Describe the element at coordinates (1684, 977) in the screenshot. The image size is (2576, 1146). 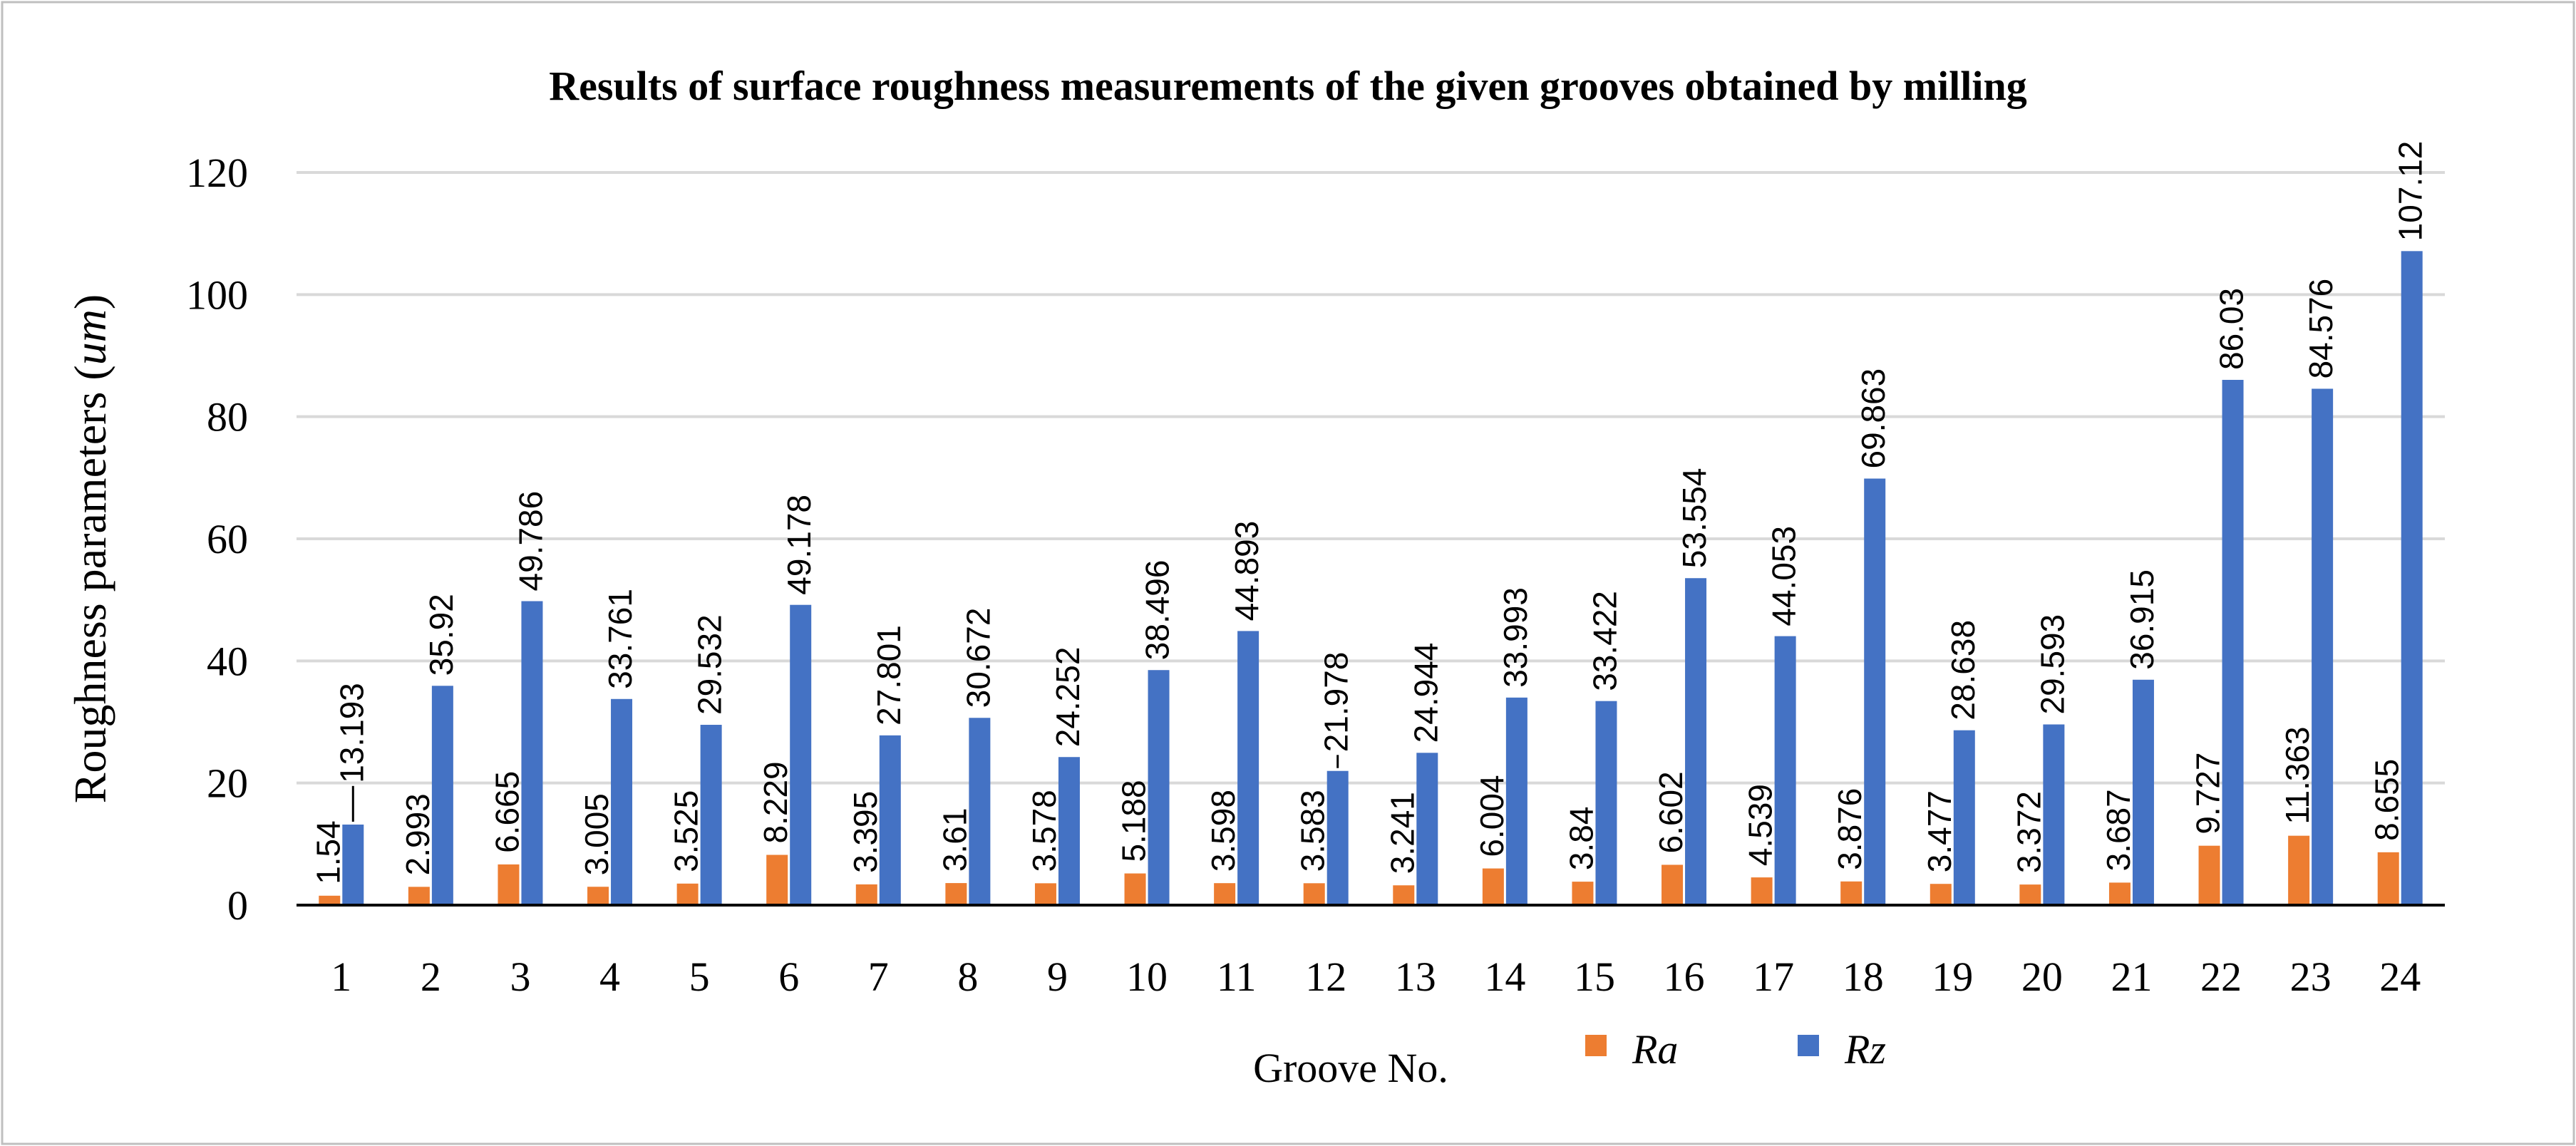
I see `x-tick-label: 16` at that location.